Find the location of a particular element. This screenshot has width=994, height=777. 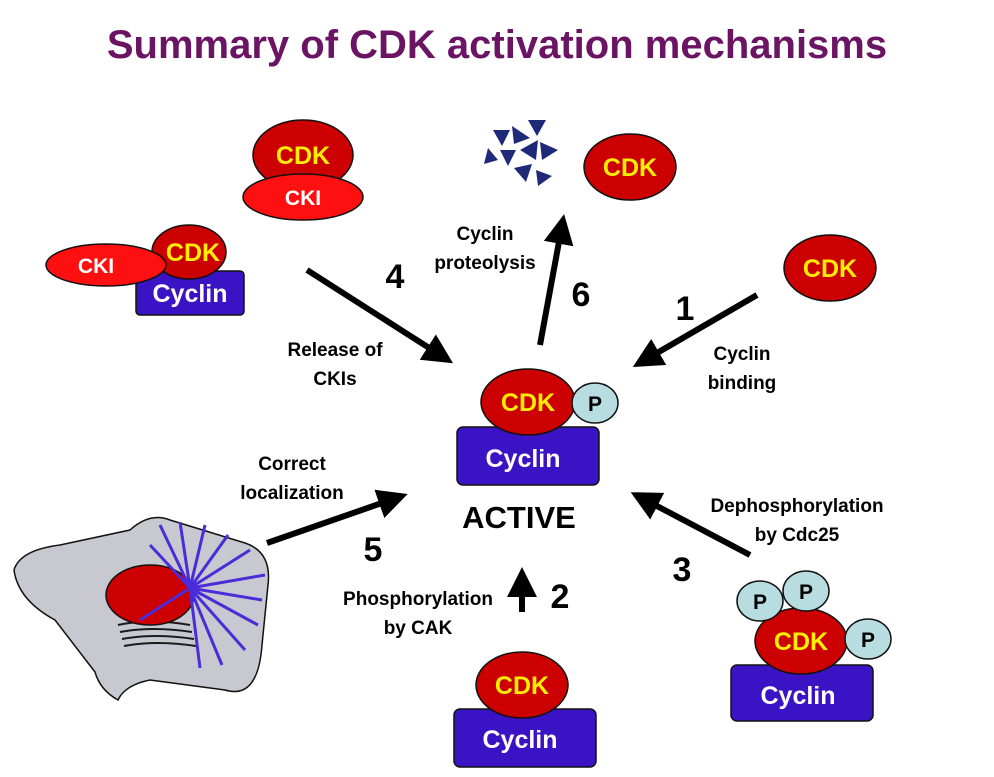

arrow-release-ckis is located at coordinates (379, 315).